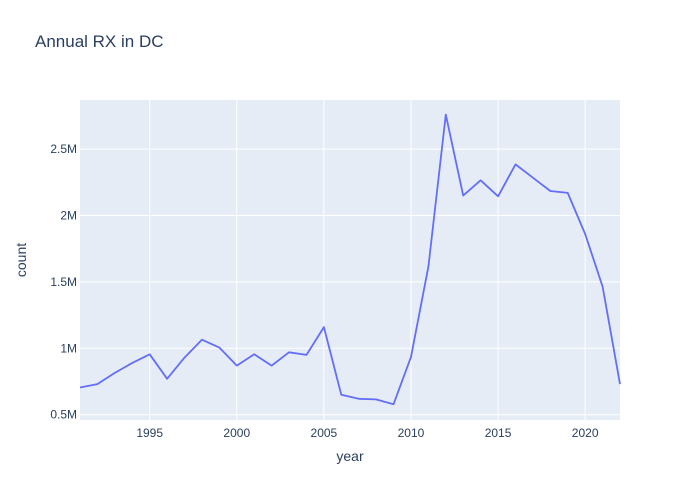 The image size is (700, 500). What do you see at coordinates (63, 149) in the screenshot?
I see `y-tick-label: 2.5M` at bounding box center [63, 149].